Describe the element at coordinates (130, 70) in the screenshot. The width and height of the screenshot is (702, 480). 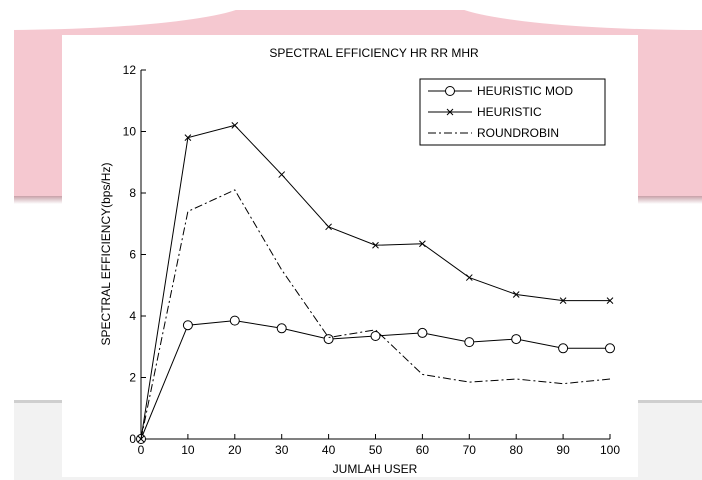
I see `y-tick-label: 12` at that location.